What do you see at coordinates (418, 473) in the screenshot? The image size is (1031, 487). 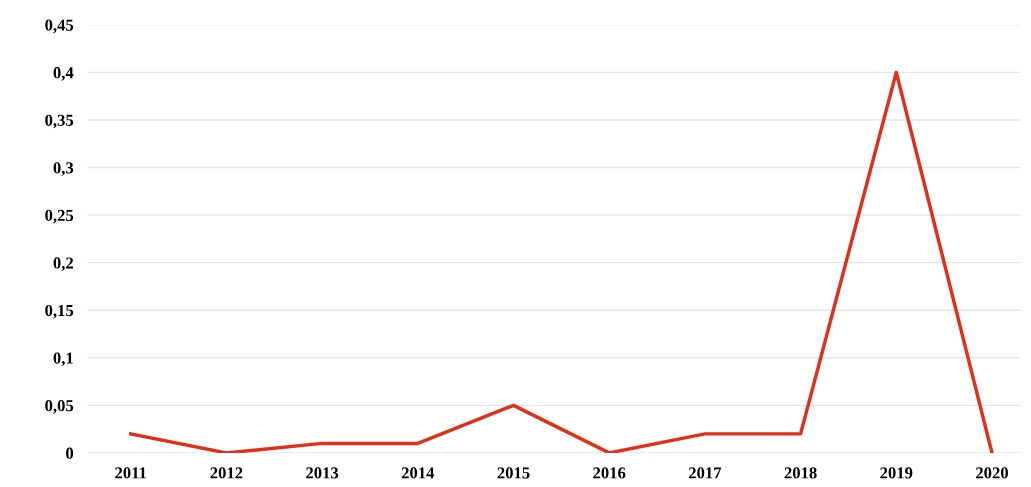 I see `x-tick-label: 2014` at bounding box center [418, 473].